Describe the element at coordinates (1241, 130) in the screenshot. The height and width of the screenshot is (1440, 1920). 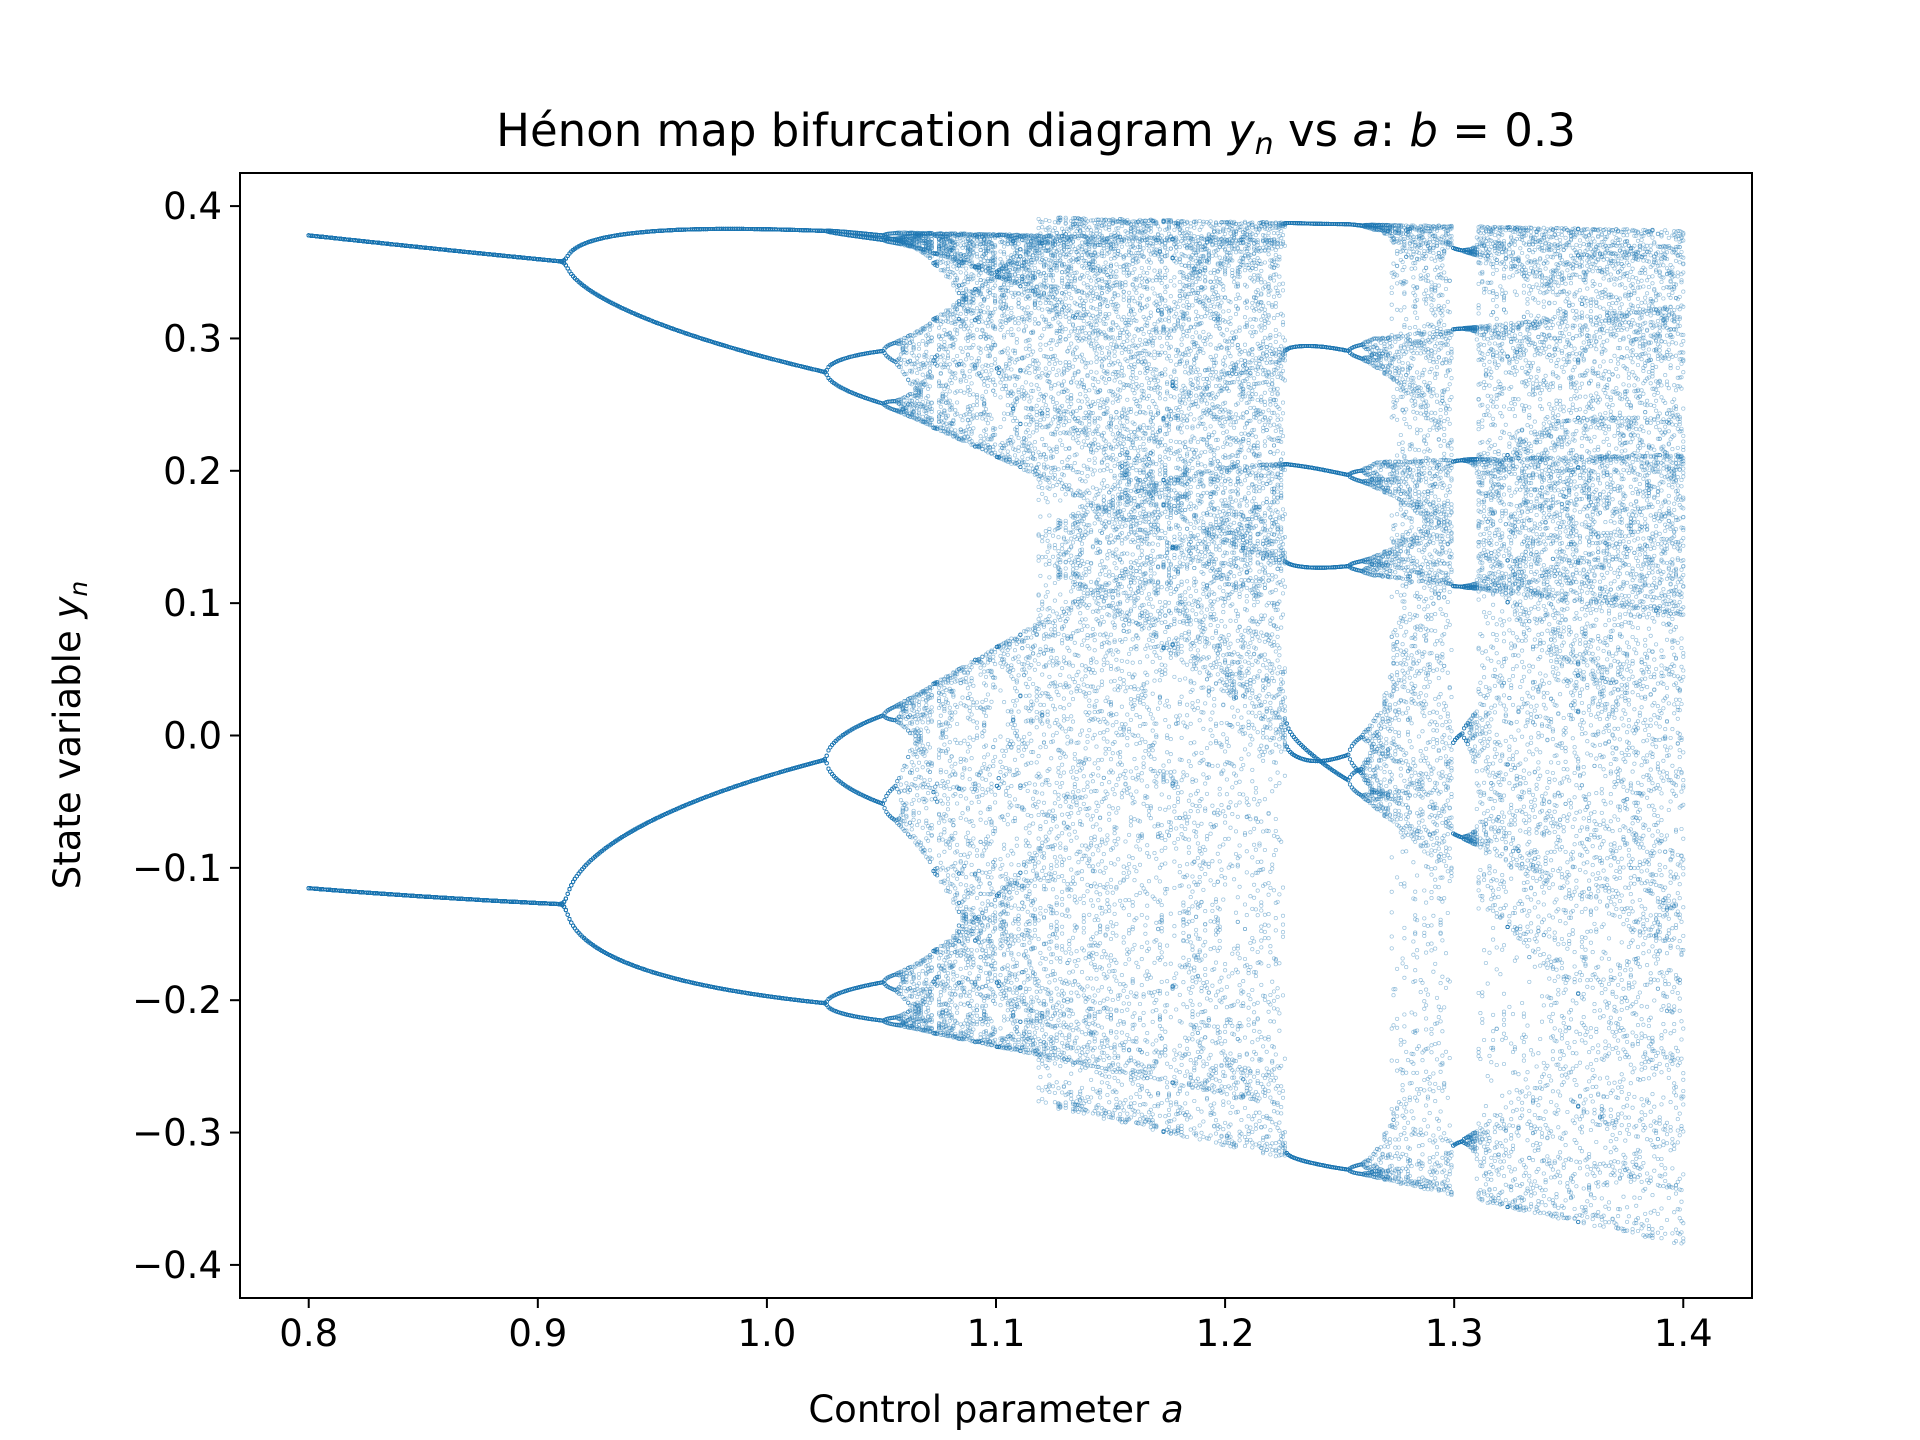
I see `title-y-var: y` at that location.